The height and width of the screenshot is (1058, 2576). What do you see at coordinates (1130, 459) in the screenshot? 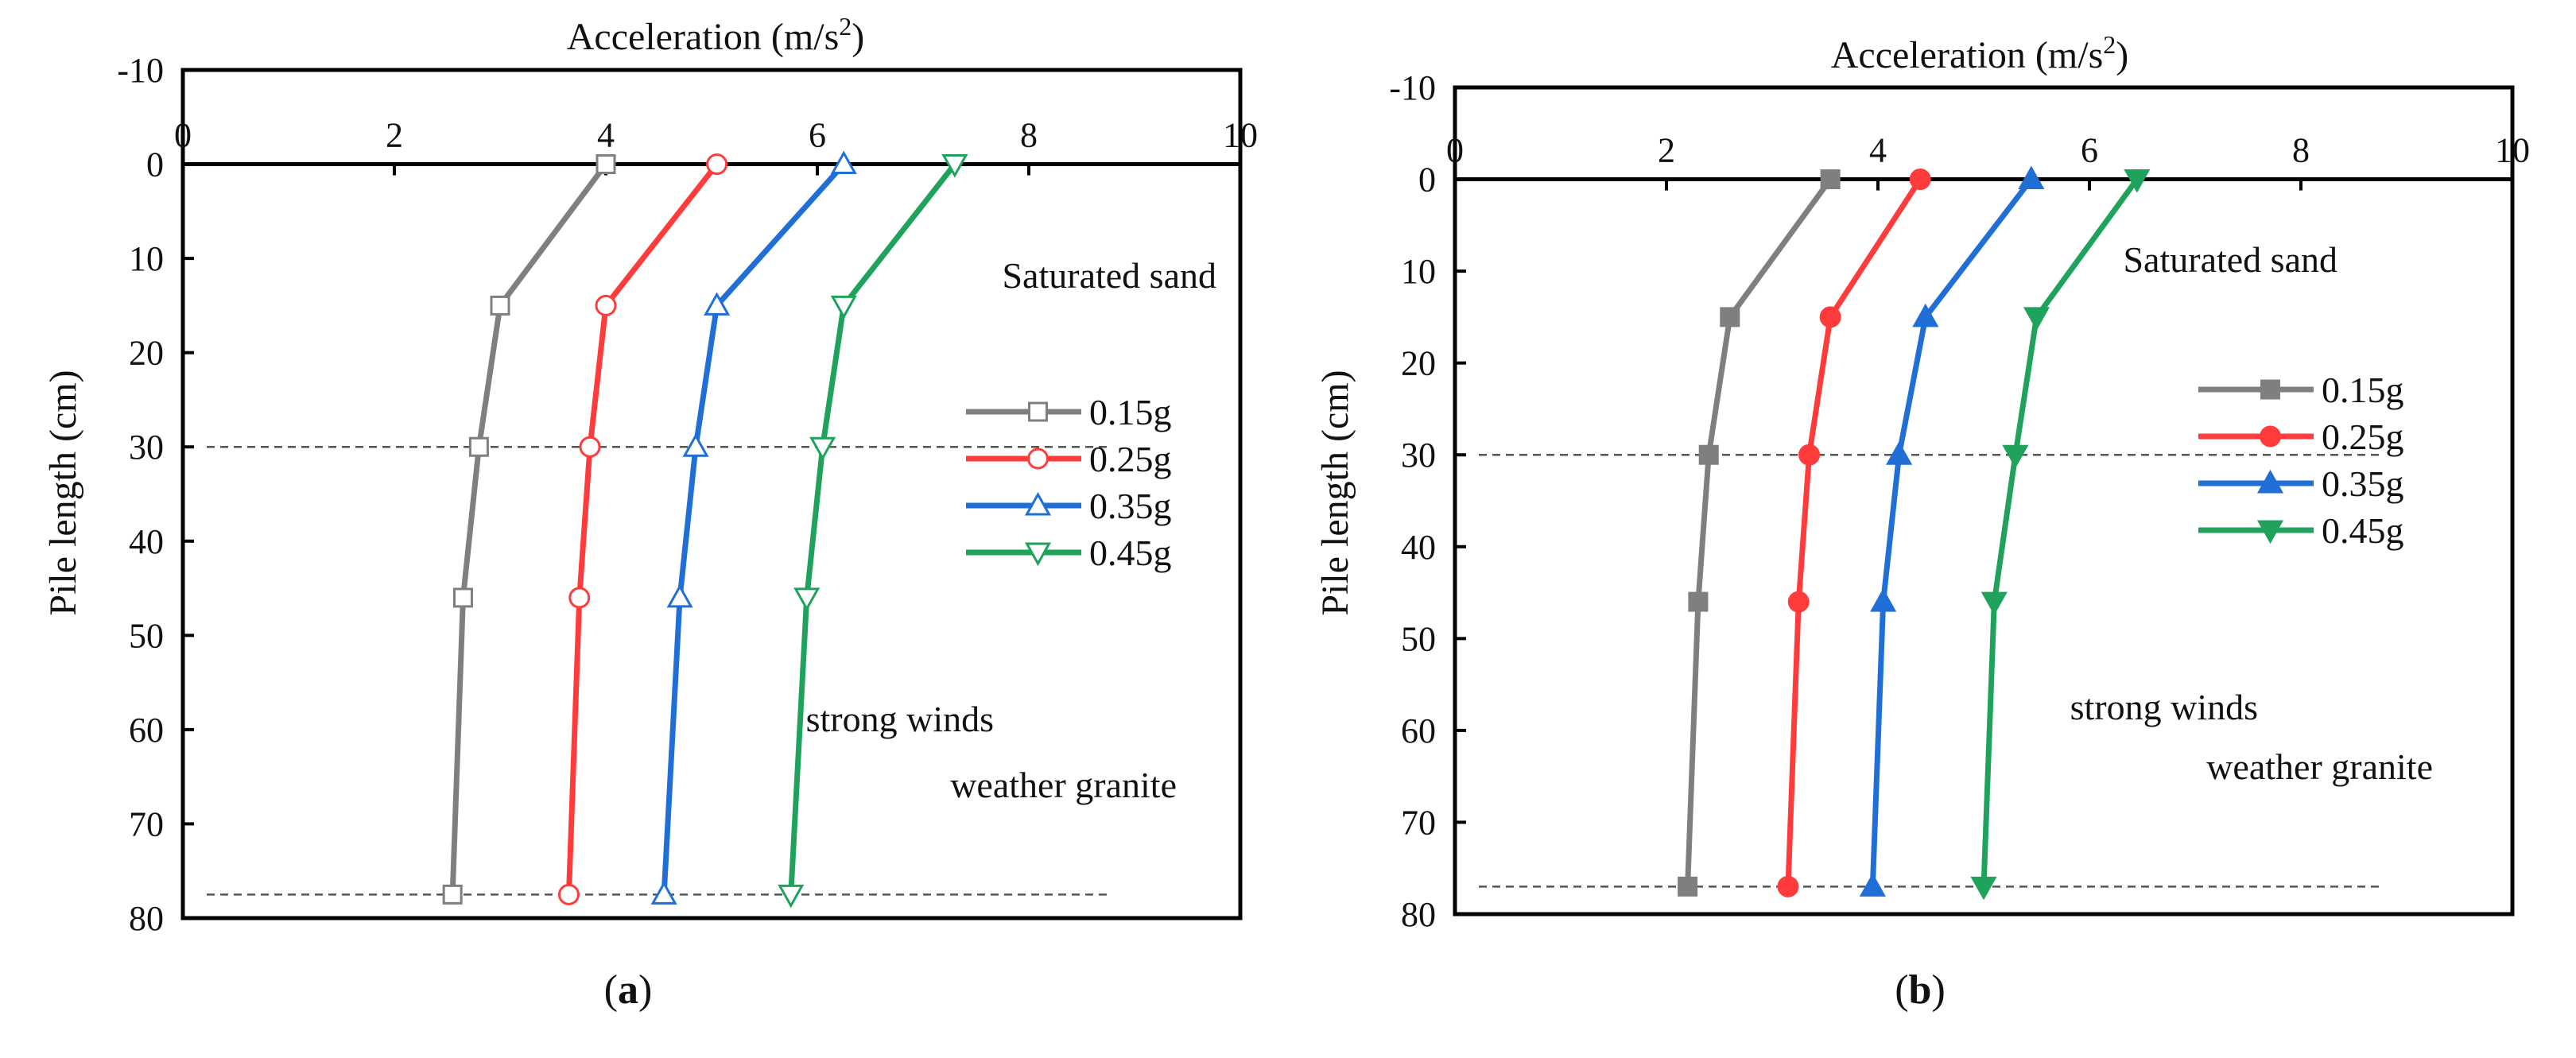
I see `legend-label-0.25g: 0.25g` at bounding box center [1130, 459].